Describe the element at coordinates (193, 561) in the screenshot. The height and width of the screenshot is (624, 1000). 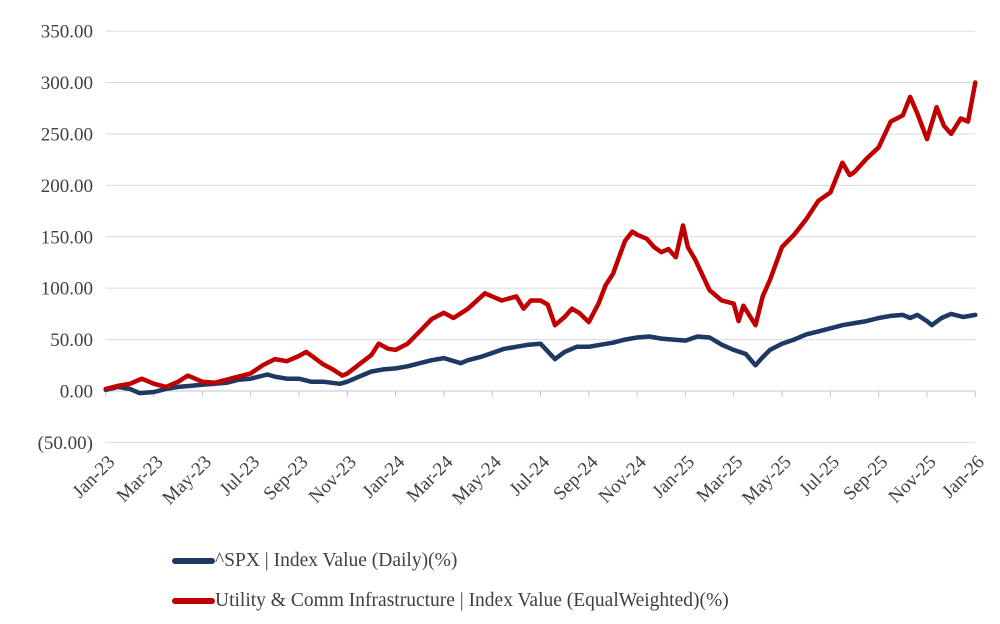
I see `spx-legend-marker-icon` at that location.